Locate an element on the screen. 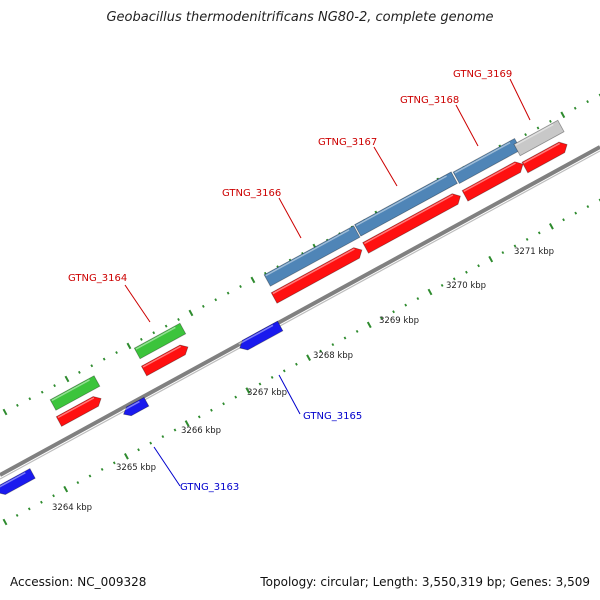 This screenshot has height=600, width=600. scale-label: 3271 kbp is located at coordinates (534, 252).